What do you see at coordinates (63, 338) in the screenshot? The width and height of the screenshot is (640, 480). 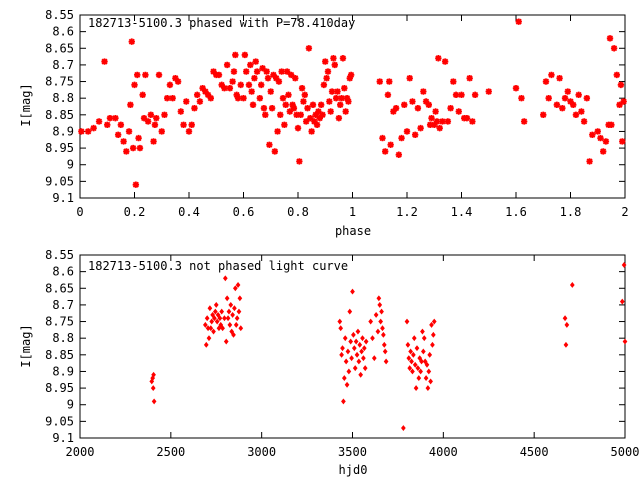 I see `unphased-y-tick-label: 8.8` at bounding box center [63, 338].